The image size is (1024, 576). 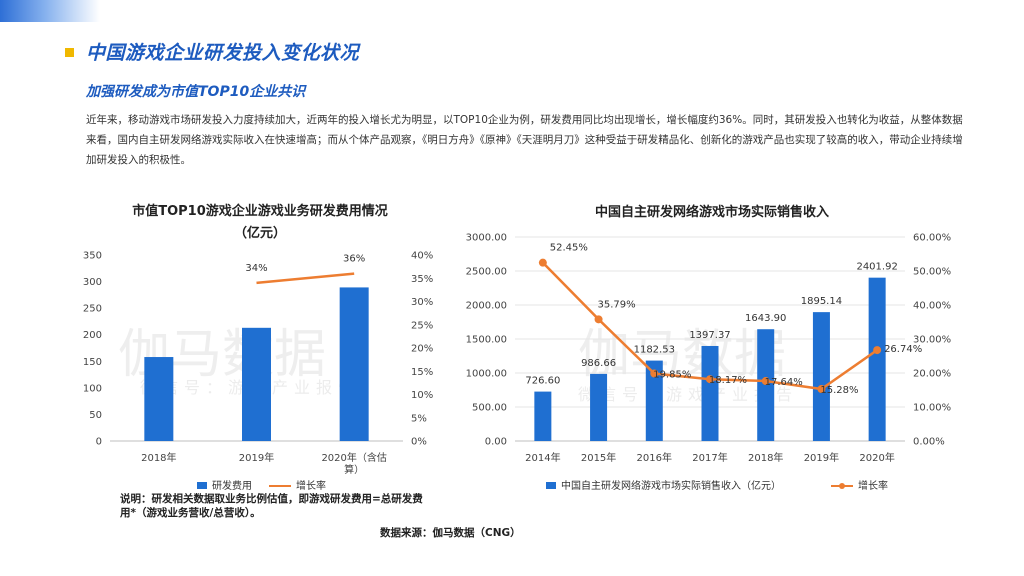 What do you see at coordinates (158, 457) in the screenshot?
I see `chart1-x-tick: 2018年` at bounding box center [158, 457].